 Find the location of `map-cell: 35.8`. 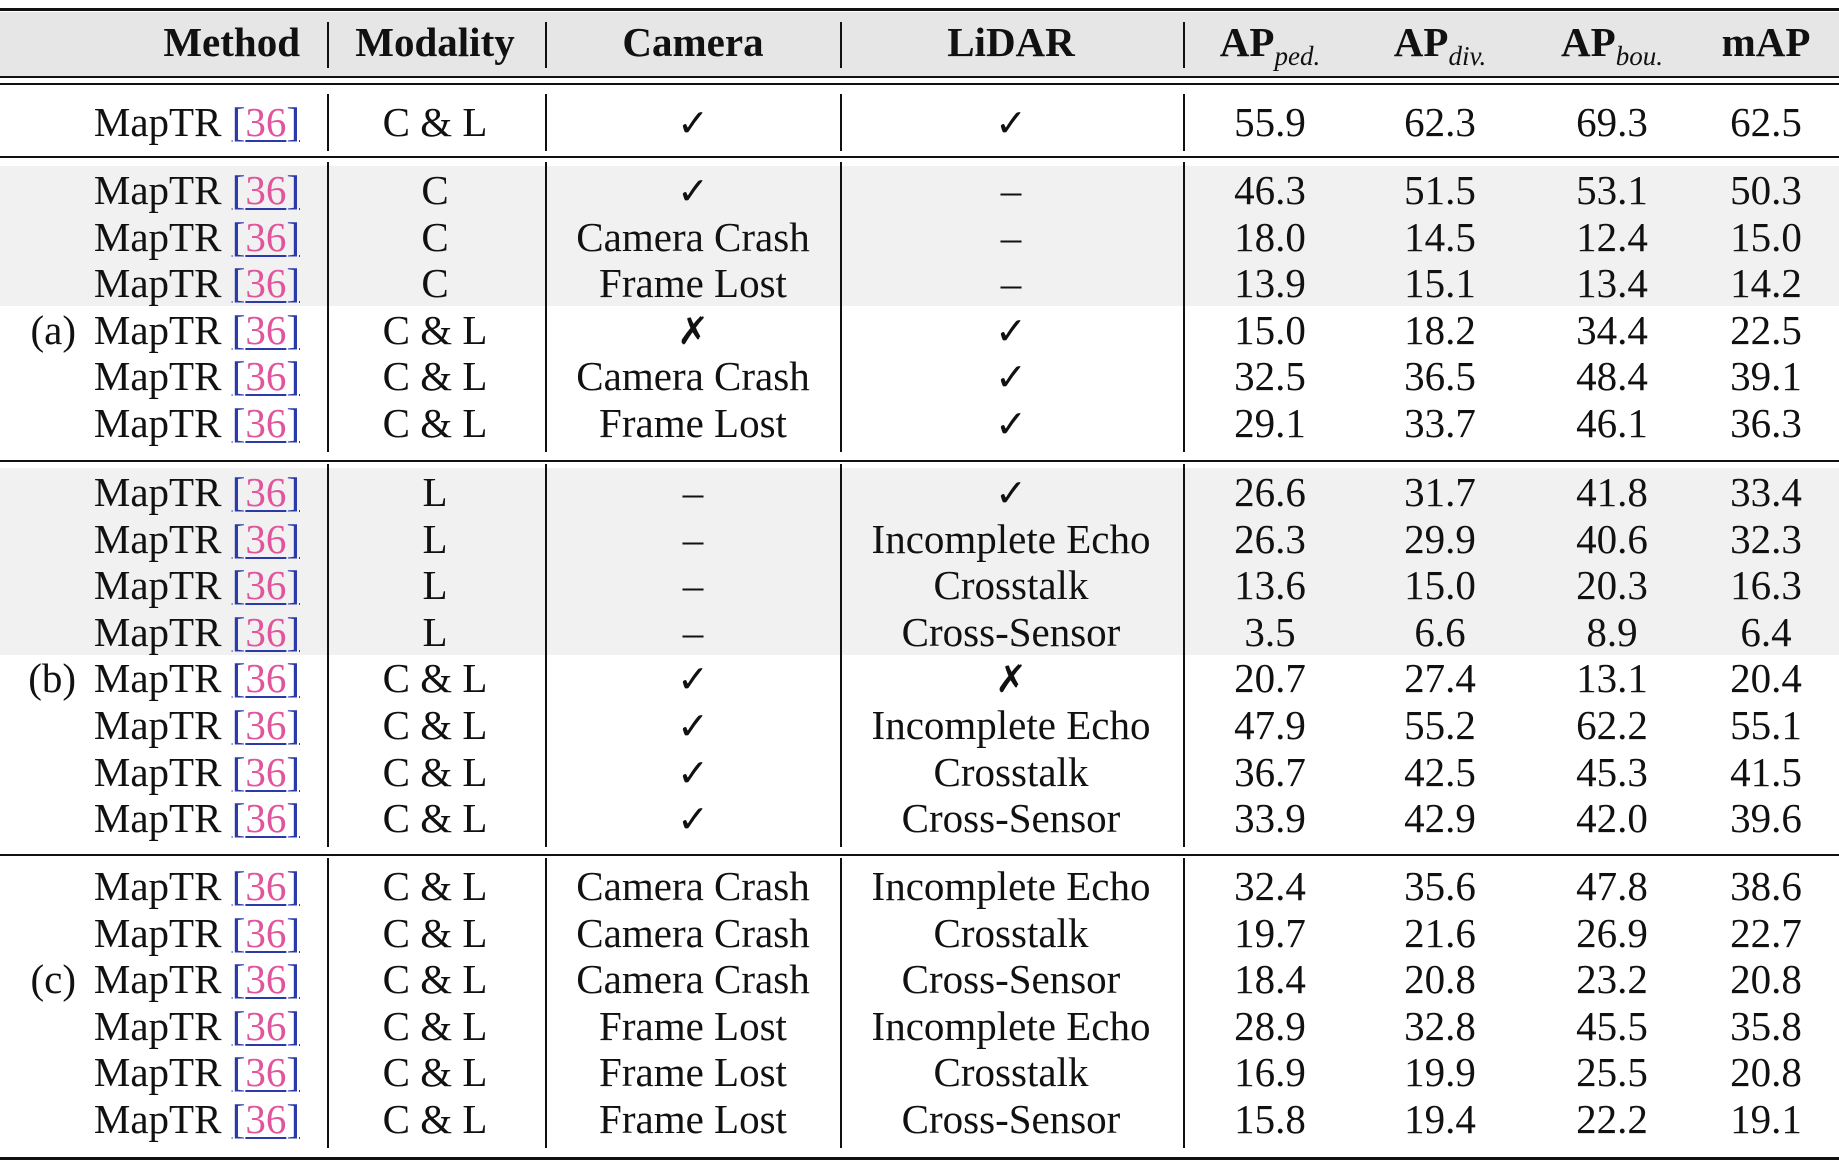

map-cell: 35.8 is located at coordinates (1766, 1025).